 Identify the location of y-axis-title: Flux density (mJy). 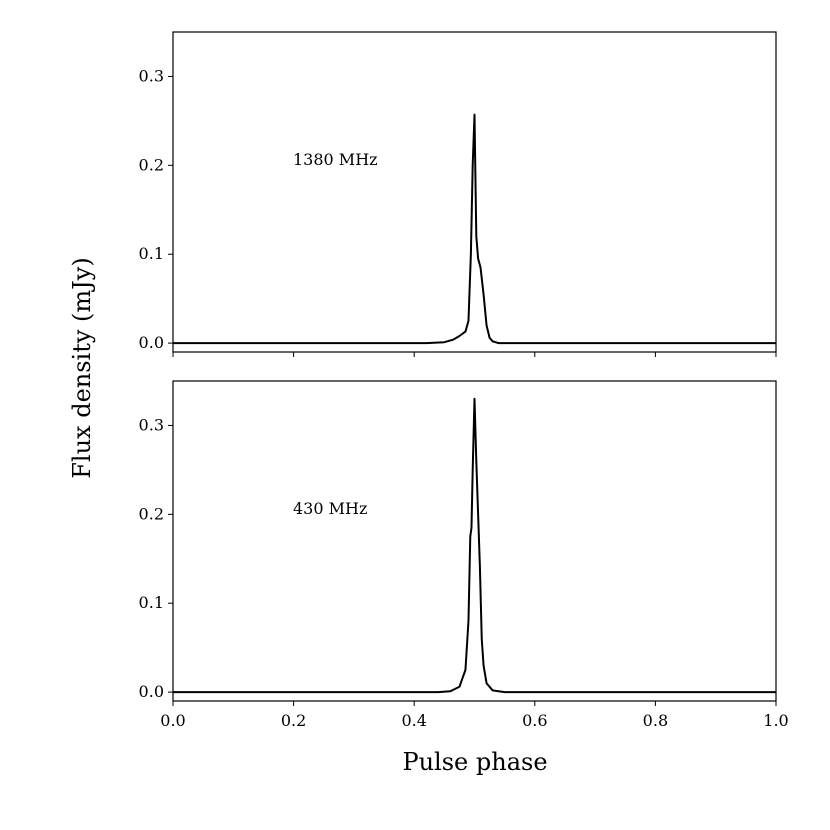
(82, 367).